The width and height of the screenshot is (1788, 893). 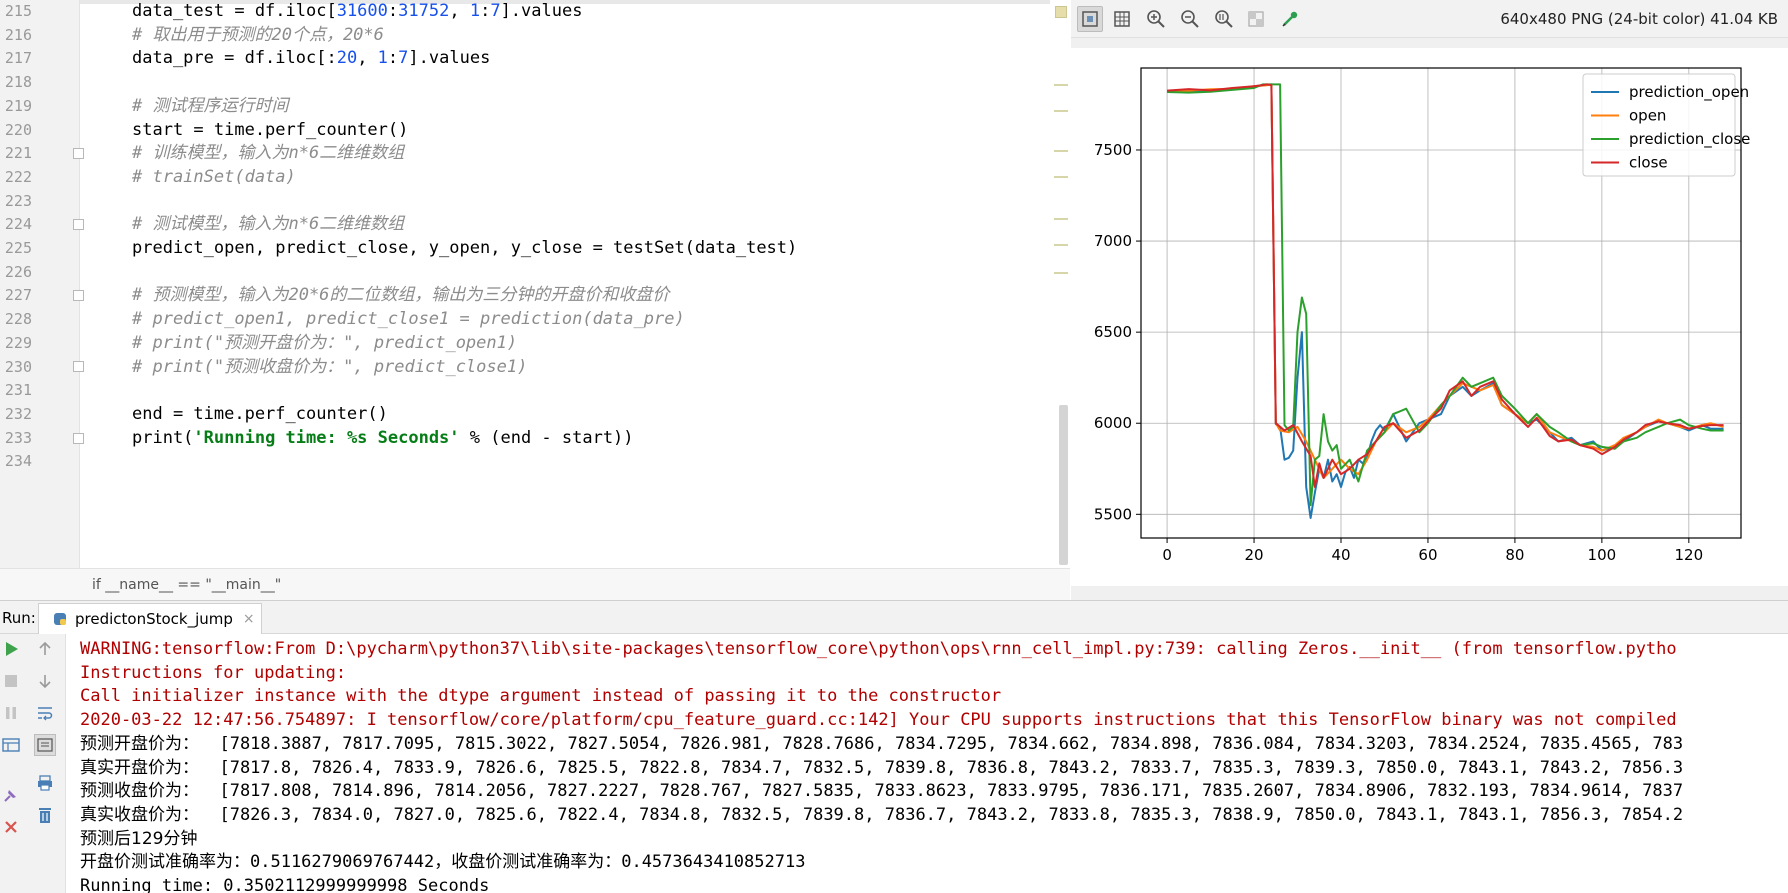 I want to click on x-tick-label: 20, so click(x=1253, y=555).